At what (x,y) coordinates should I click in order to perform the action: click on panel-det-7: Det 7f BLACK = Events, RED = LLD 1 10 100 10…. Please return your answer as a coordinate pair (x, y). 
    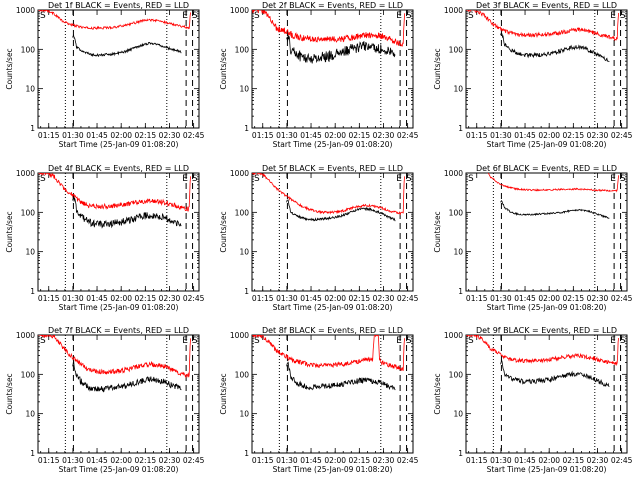
    Looking at the image, I should click on (105, 400).